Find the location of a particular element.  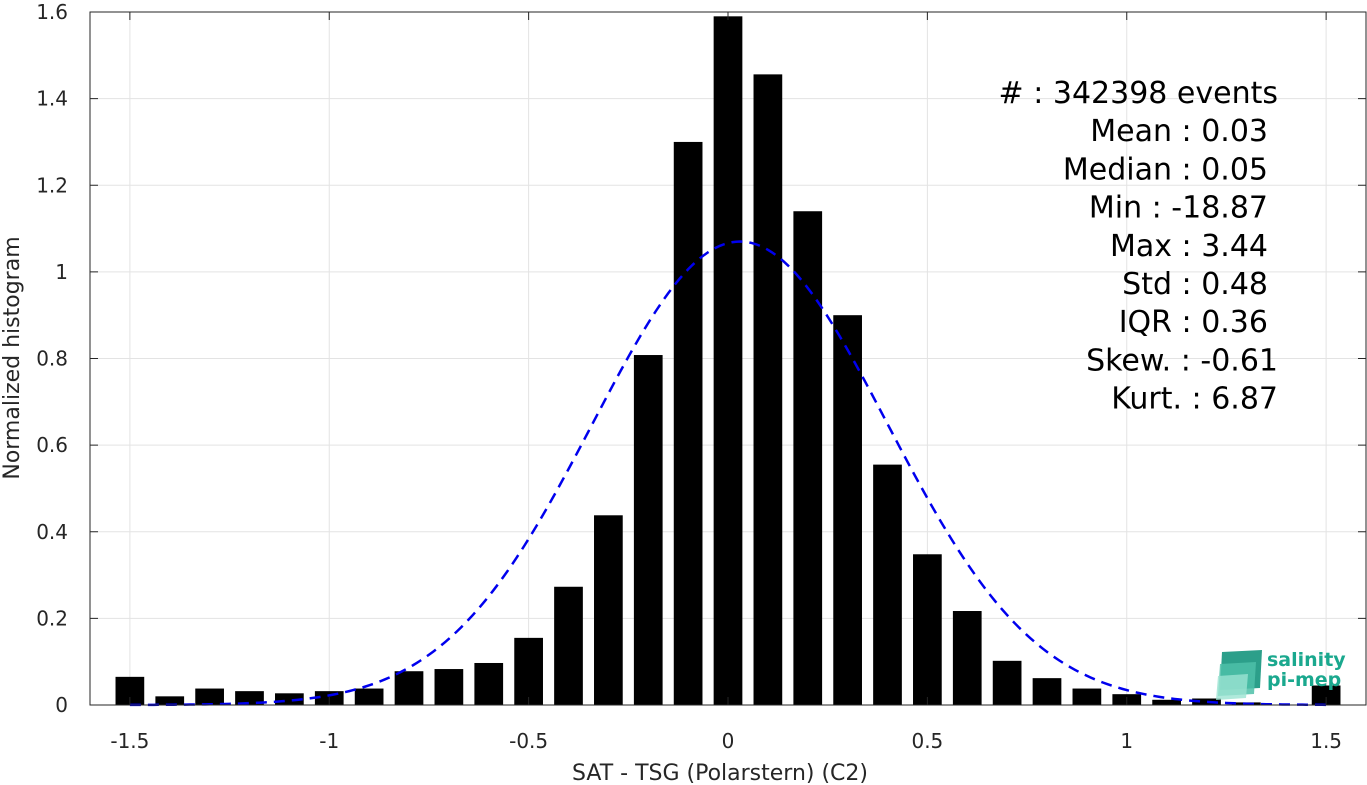

stat-line: # : 342398 events is located at coordinates (1138, 93).